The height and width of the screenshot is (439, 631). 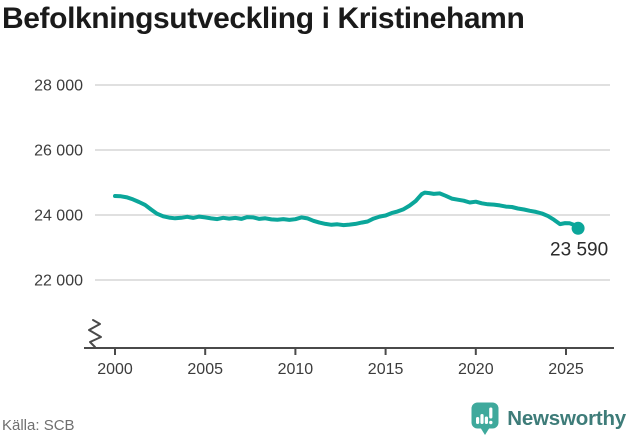 I want to click on exclamation-bar, so click(x=491, y=413).